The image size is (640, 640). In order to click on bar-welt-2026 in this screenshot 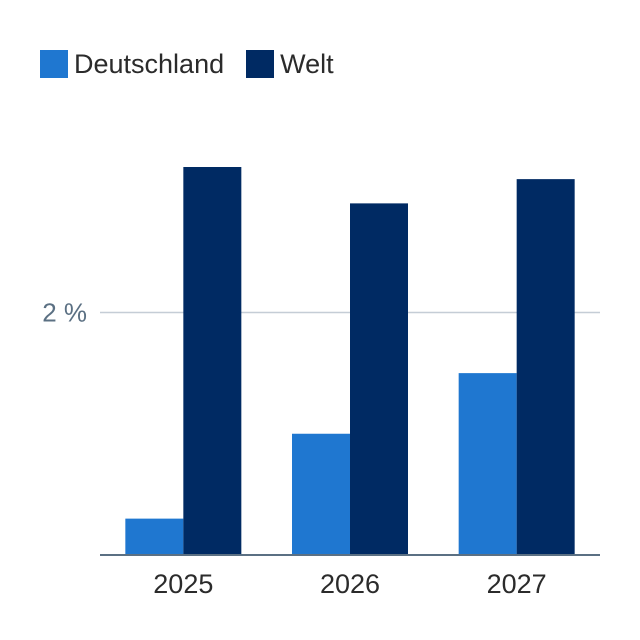, I will do `click(379, 379)`.